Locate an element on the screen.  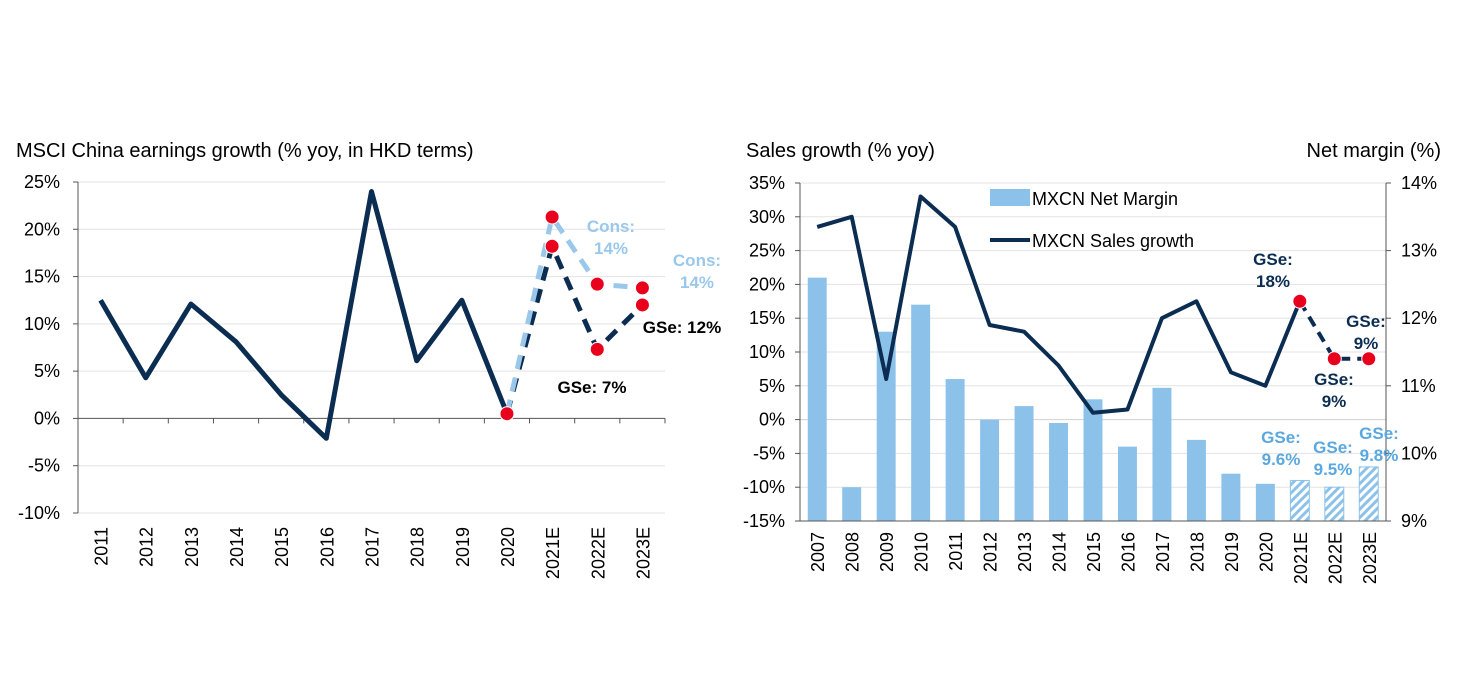
legend-bar-swatch is located at coordinates (1010, 197).